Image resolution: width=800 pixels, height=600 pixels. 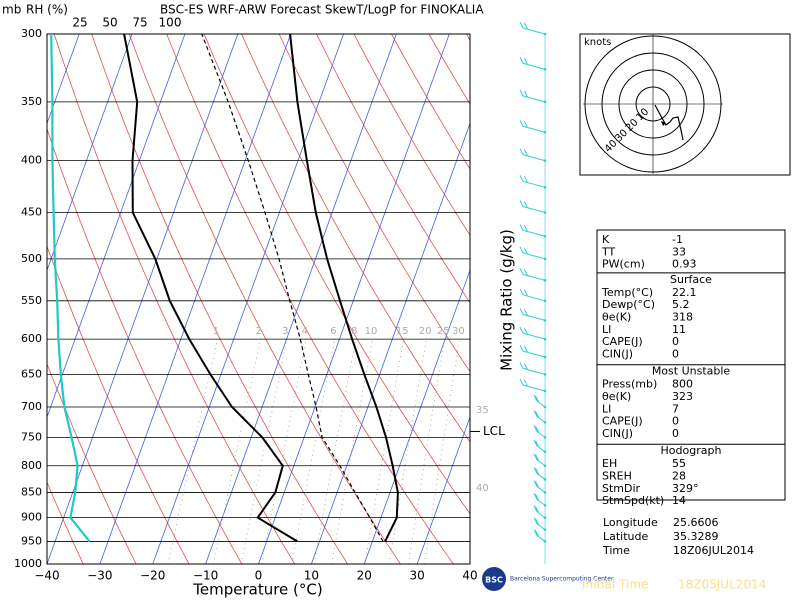 I want to click on section-title: Surface, so click(x=691, y=279).